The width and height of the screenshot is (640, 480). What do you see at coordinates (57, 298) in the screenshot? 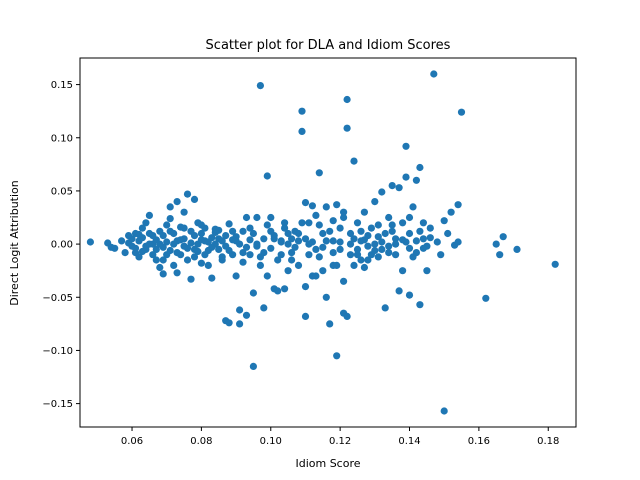
I see `y-tick-label: −0.05` at bounding box center [57, 298].